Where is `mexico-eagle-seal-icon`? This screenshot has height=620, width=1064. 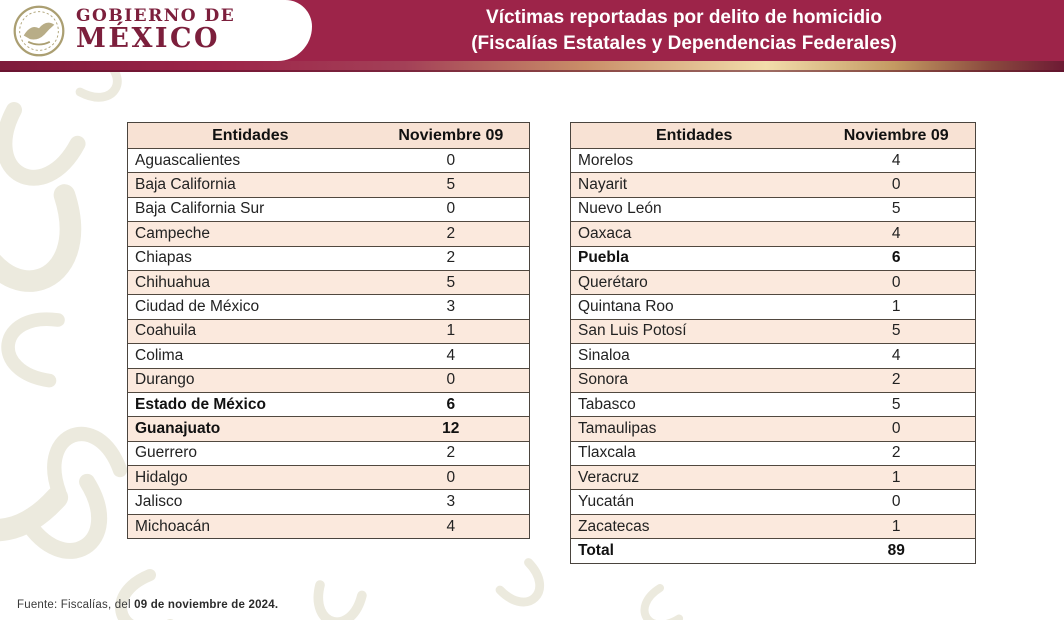 mexico-eagle-seal-icon is located at coordinates (39, 30).